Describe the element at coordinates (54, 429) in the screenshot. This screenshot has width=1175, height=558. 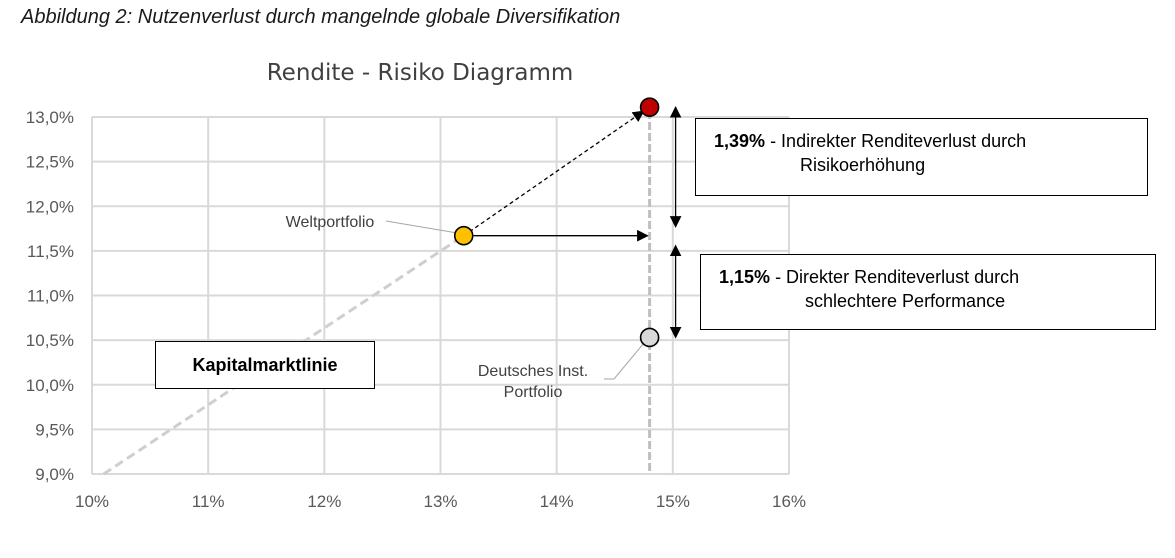
I see `y-tick-label: 9,5%` at that location.